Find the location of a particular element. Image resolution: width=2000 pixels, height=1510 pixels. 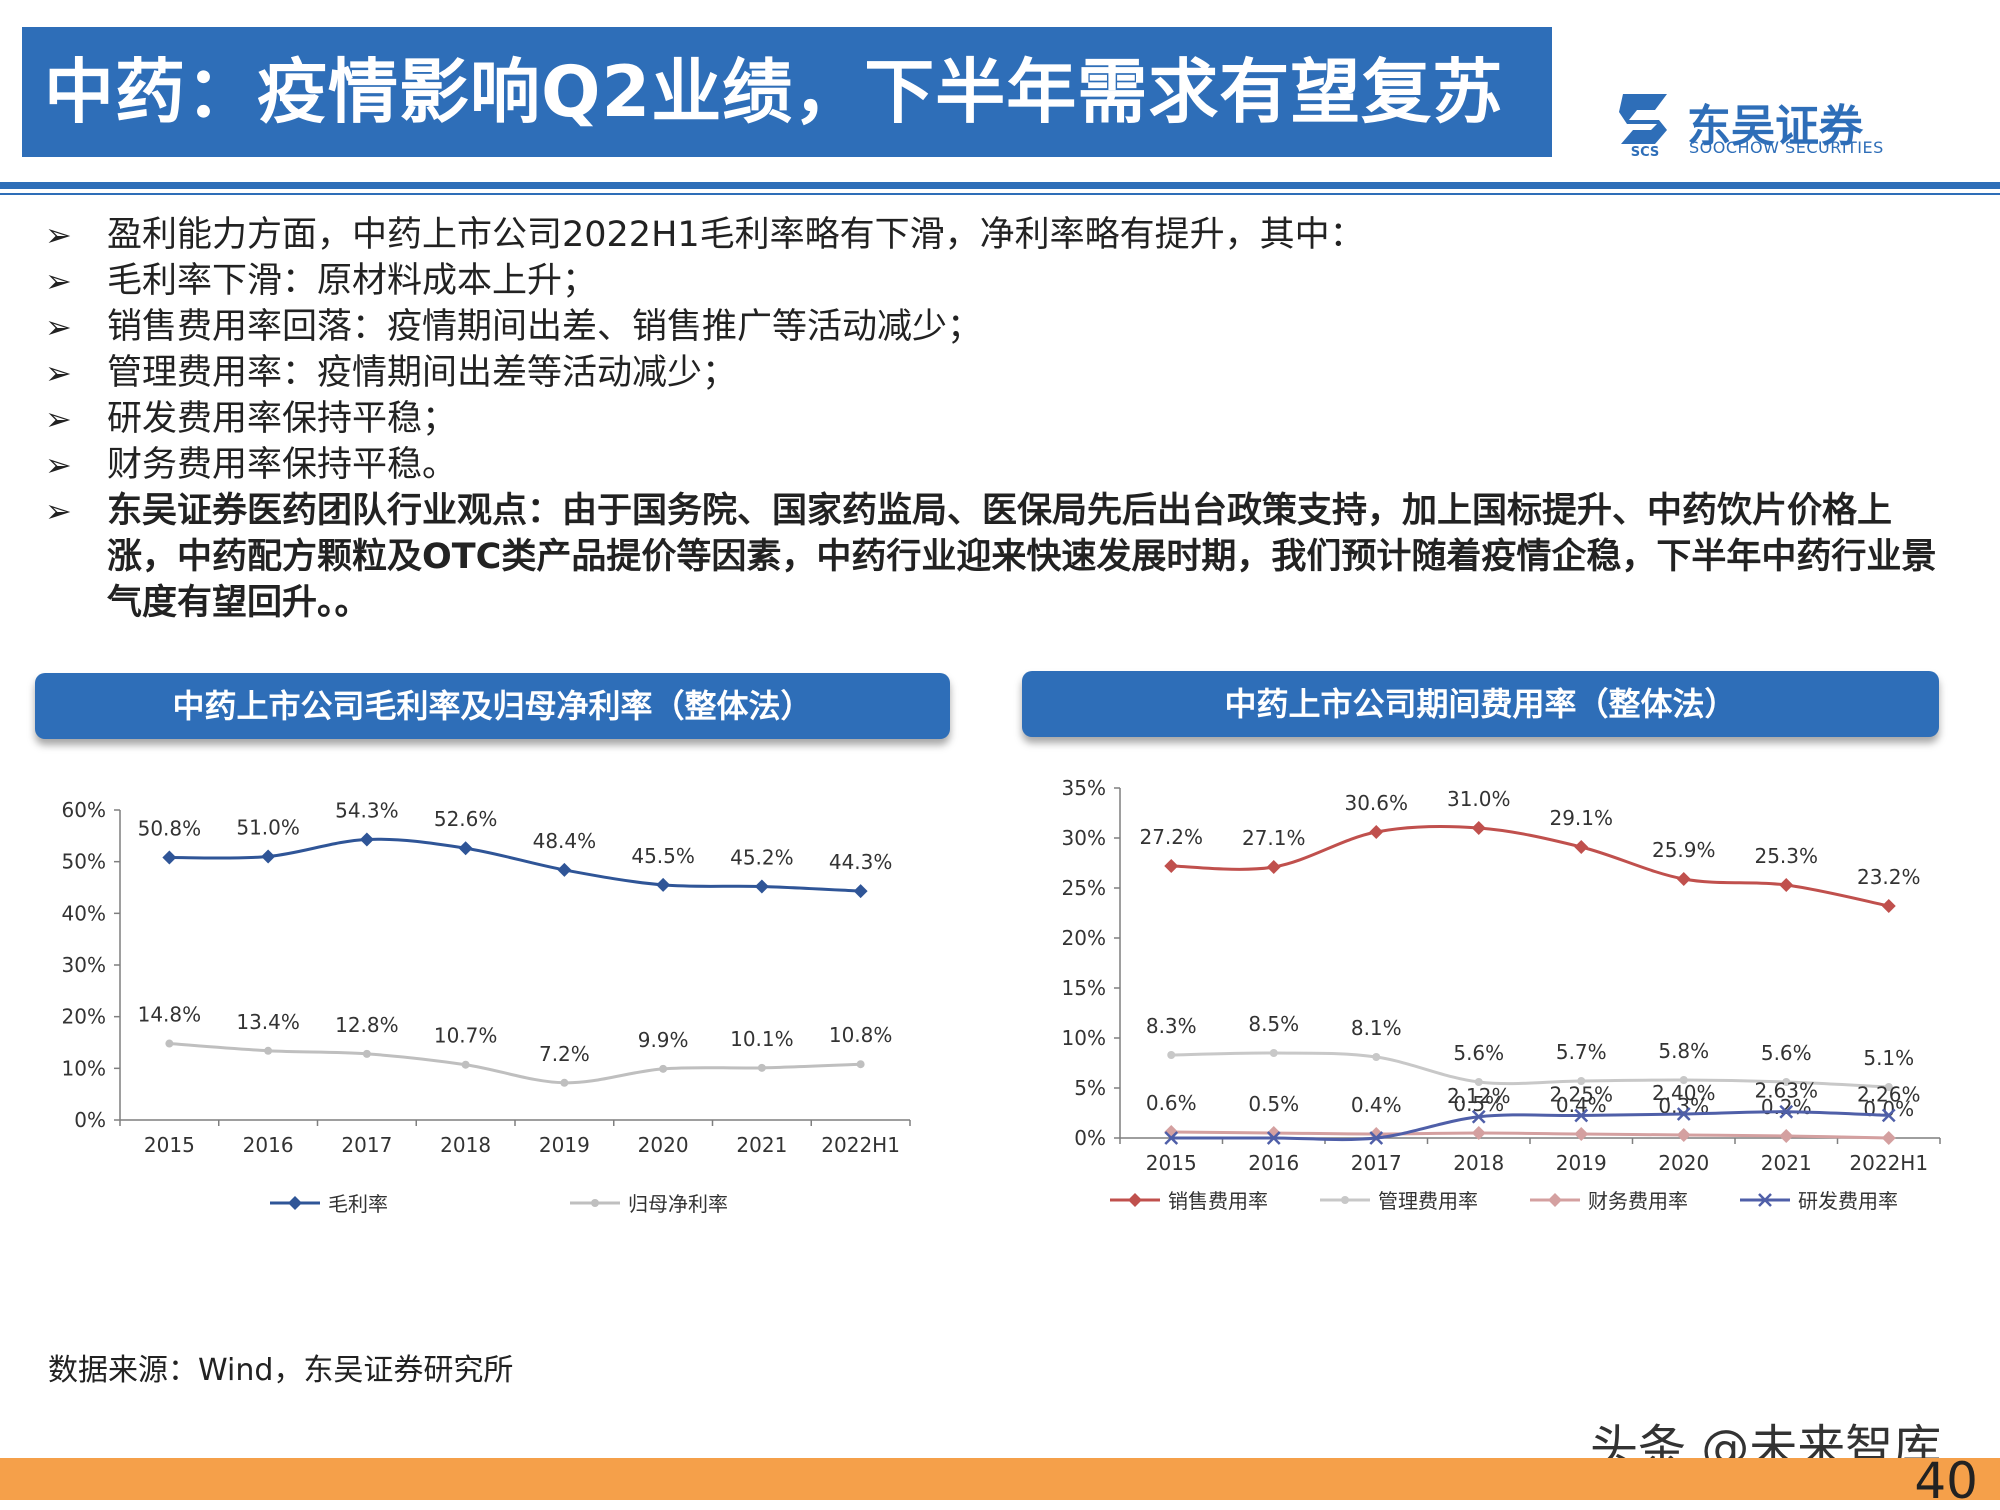

data-label: 45.2% is located at coordinates (762, 857).